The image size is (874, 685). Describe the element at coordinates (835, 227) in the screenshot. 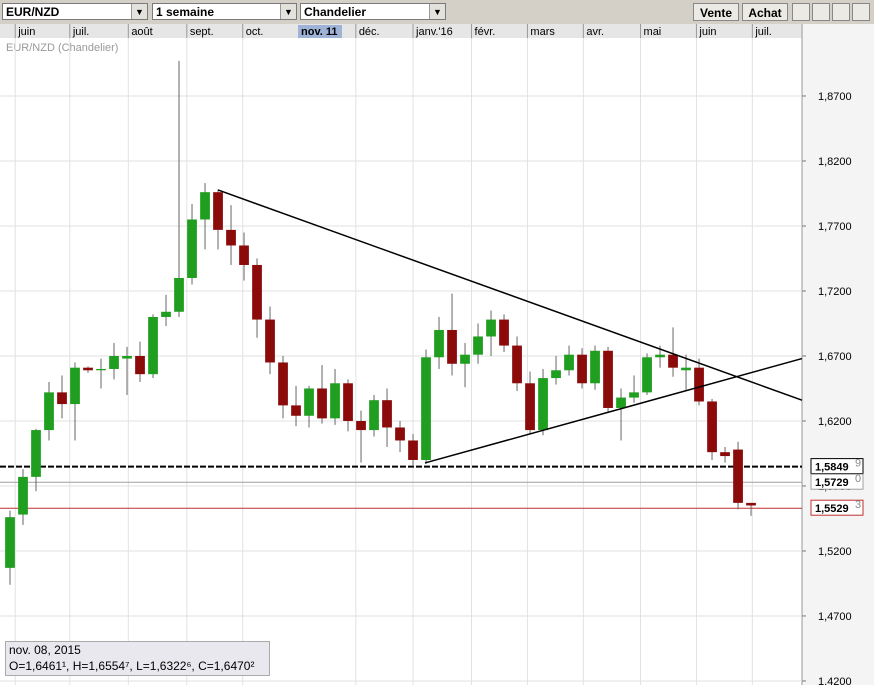

I see `y-tick-label: 1,7700` at that location.